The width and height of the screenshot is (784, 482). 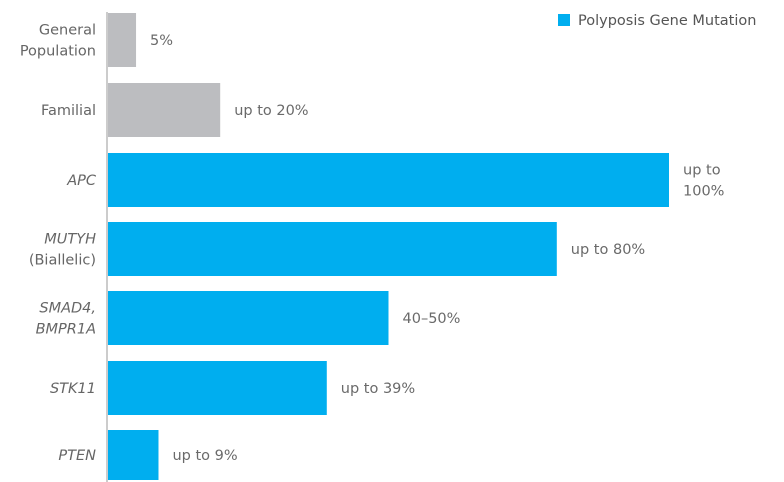 I want to click on value-label-5-0: up to 39%, so click(x=378, y=389).